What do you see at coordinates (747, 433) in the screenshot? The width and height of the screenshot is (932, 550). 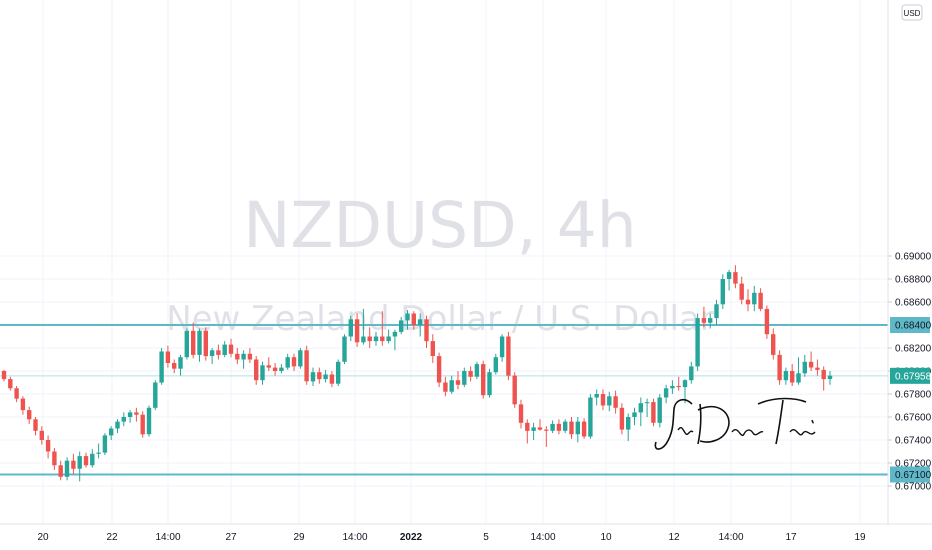 I see `signature-stroke-ao` at bounding box center [747, 433].